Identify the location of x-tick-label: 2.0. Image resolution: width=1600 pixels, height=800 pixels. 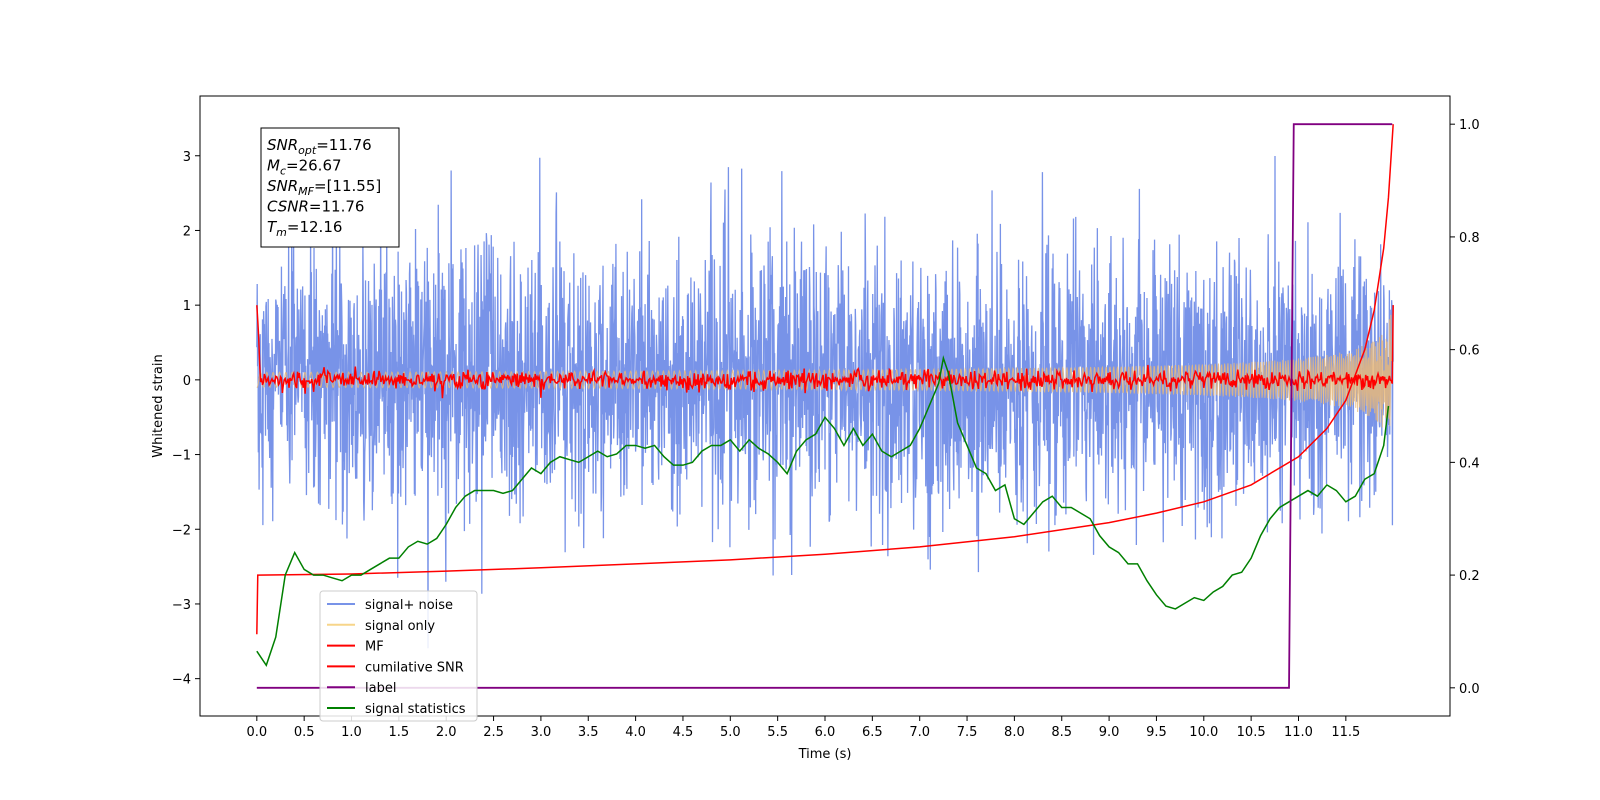
(446, 732).